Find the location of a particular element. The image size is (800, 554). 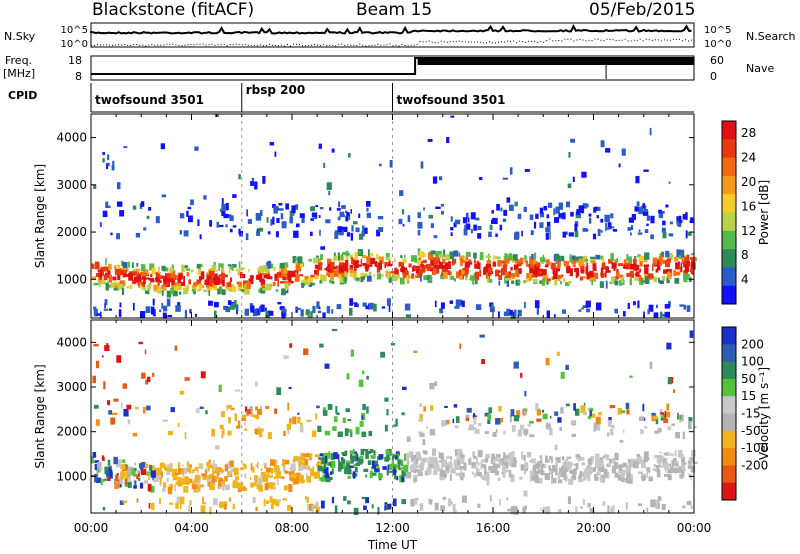

y-tick-label: 4000 is located at coordinates (71, 342).